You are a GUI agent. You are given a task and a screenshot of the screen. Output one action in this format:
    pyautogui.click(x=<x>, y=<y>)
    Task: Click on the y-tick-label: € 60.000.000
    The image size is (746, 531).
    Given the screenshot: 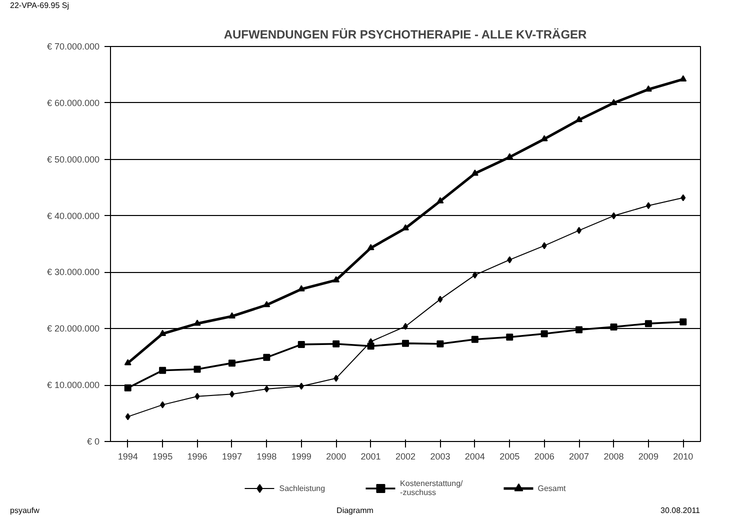 What is the action you would take?
    pyautogui.click(x=73, y=103)
    